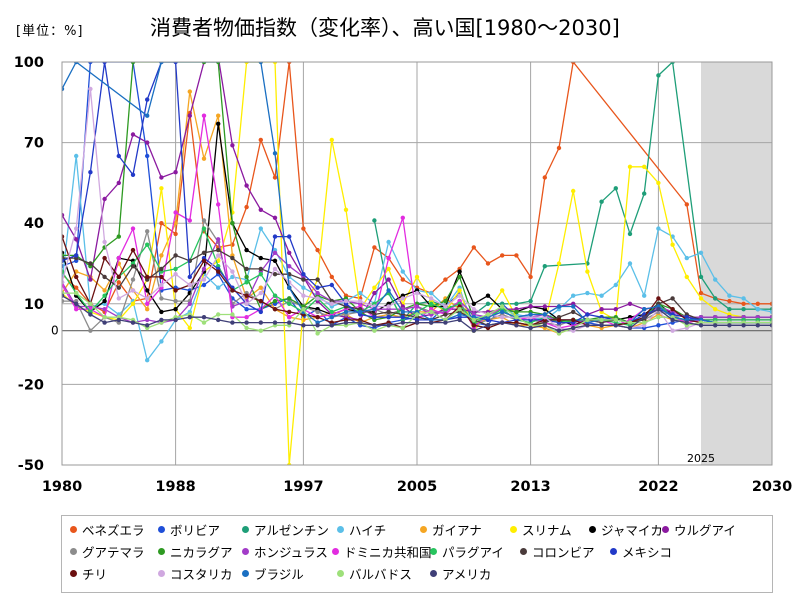  Describe the element at coordinates (647, 552) in the screenshot. I see `legend-label: メキシコ` at that location.